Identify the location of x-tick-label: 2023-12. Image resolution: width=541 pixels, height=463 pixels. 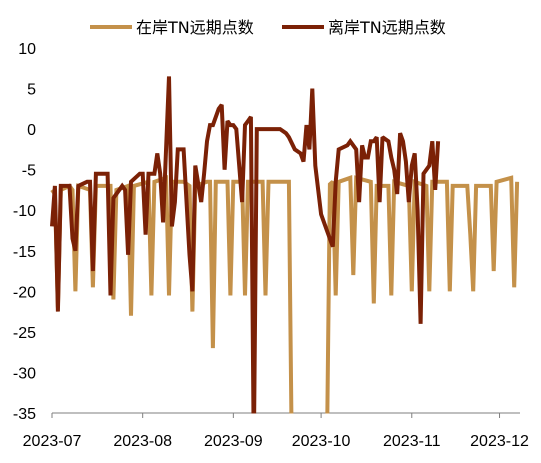
(499, 441).